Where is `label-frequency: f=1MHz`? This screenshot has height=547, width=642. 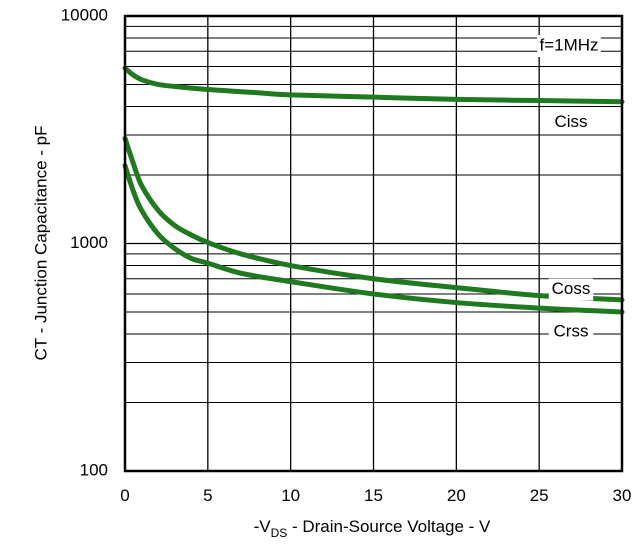
label-frequency: f=1MHz is located at coordinates (568, 44).